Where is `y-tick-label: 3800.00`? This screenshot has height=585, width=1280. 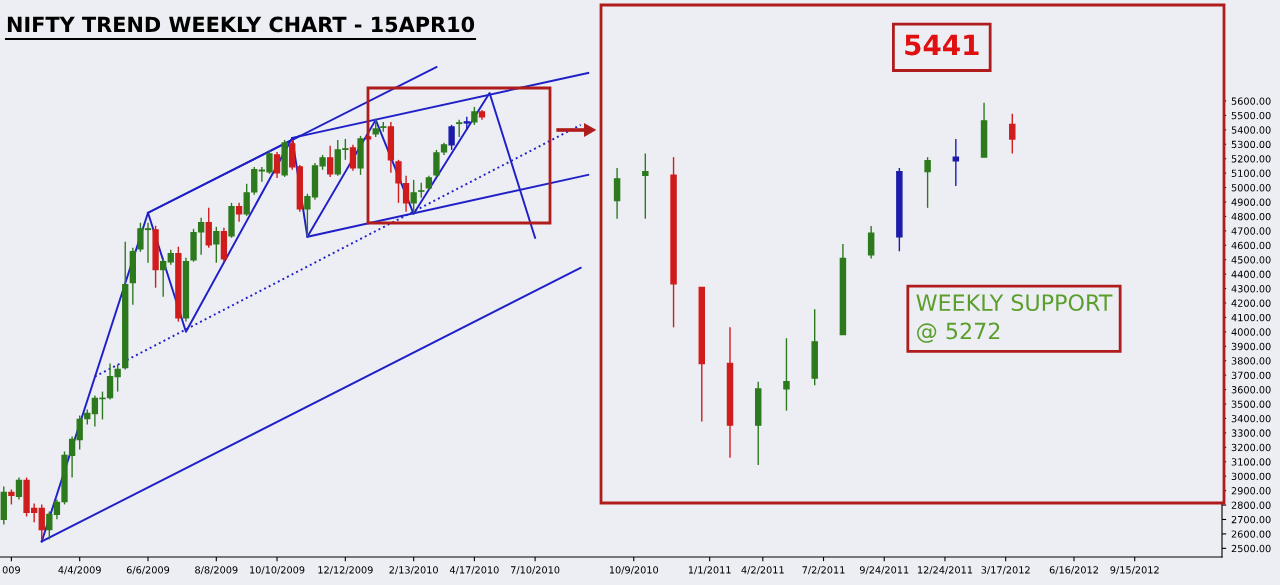 y-tick-label: 3800.00 is located at coordinates (1251, 361).